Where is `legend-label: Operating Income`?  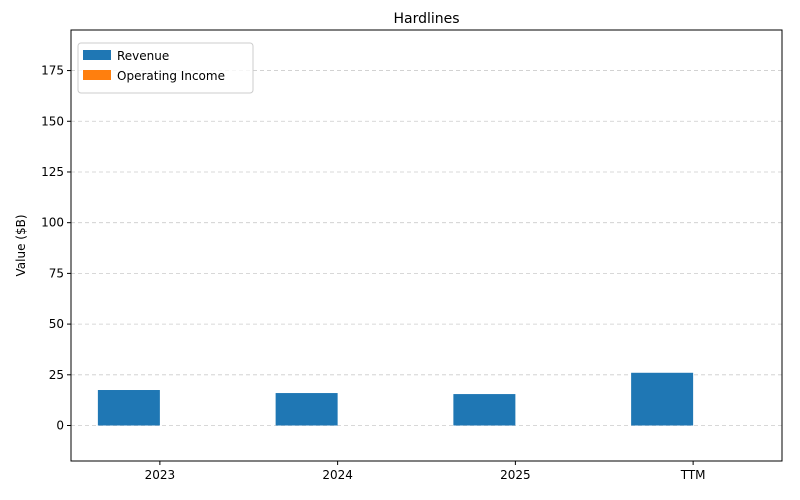
legend-label: Operating Income is located at coordinates (171, 76).